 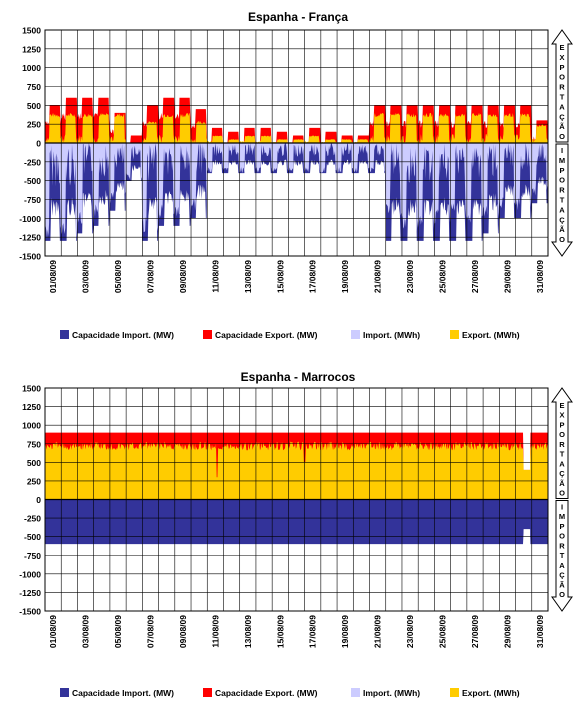 I want to click on import-label-letter: I, so click(x=562, y=150).